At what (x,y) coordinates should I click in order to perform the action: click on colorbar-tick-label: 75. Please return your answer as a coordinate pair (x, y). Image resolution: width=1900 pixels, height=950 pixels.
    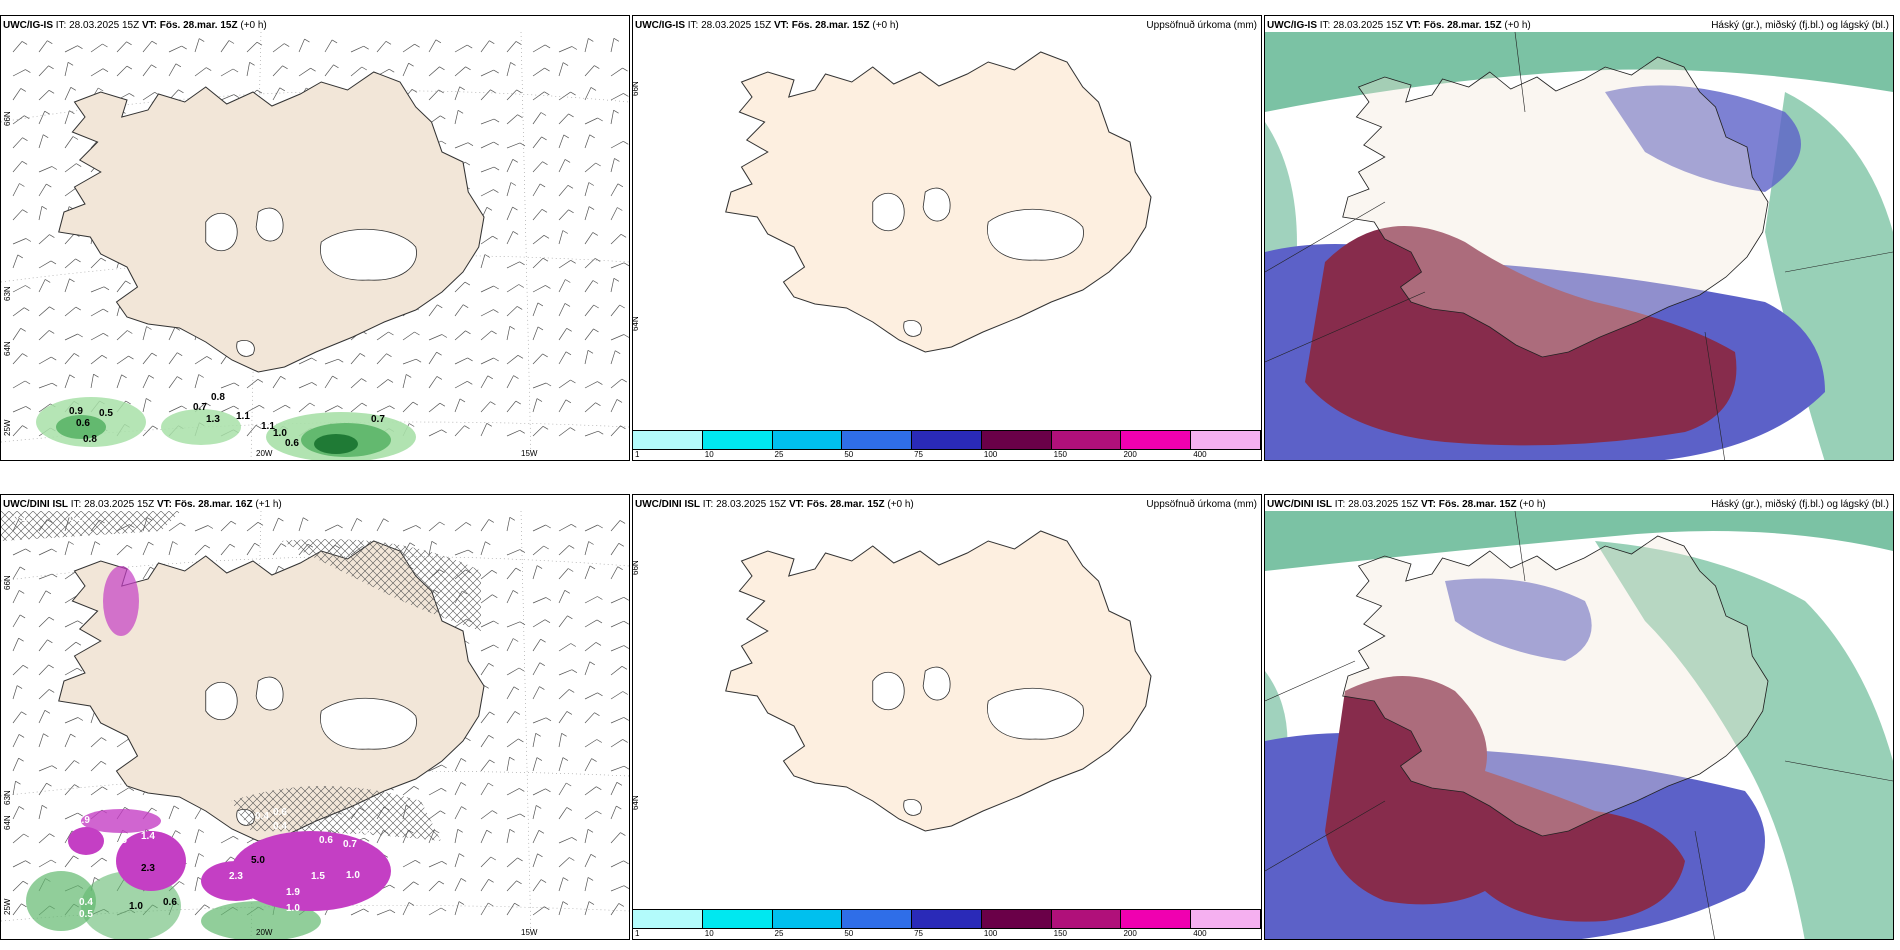
    Looking at the image, I should click on (919, 454).